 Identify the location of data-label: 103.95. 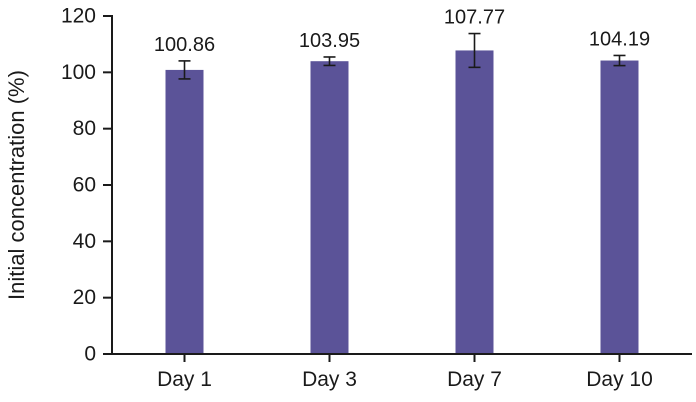
(329, 41).